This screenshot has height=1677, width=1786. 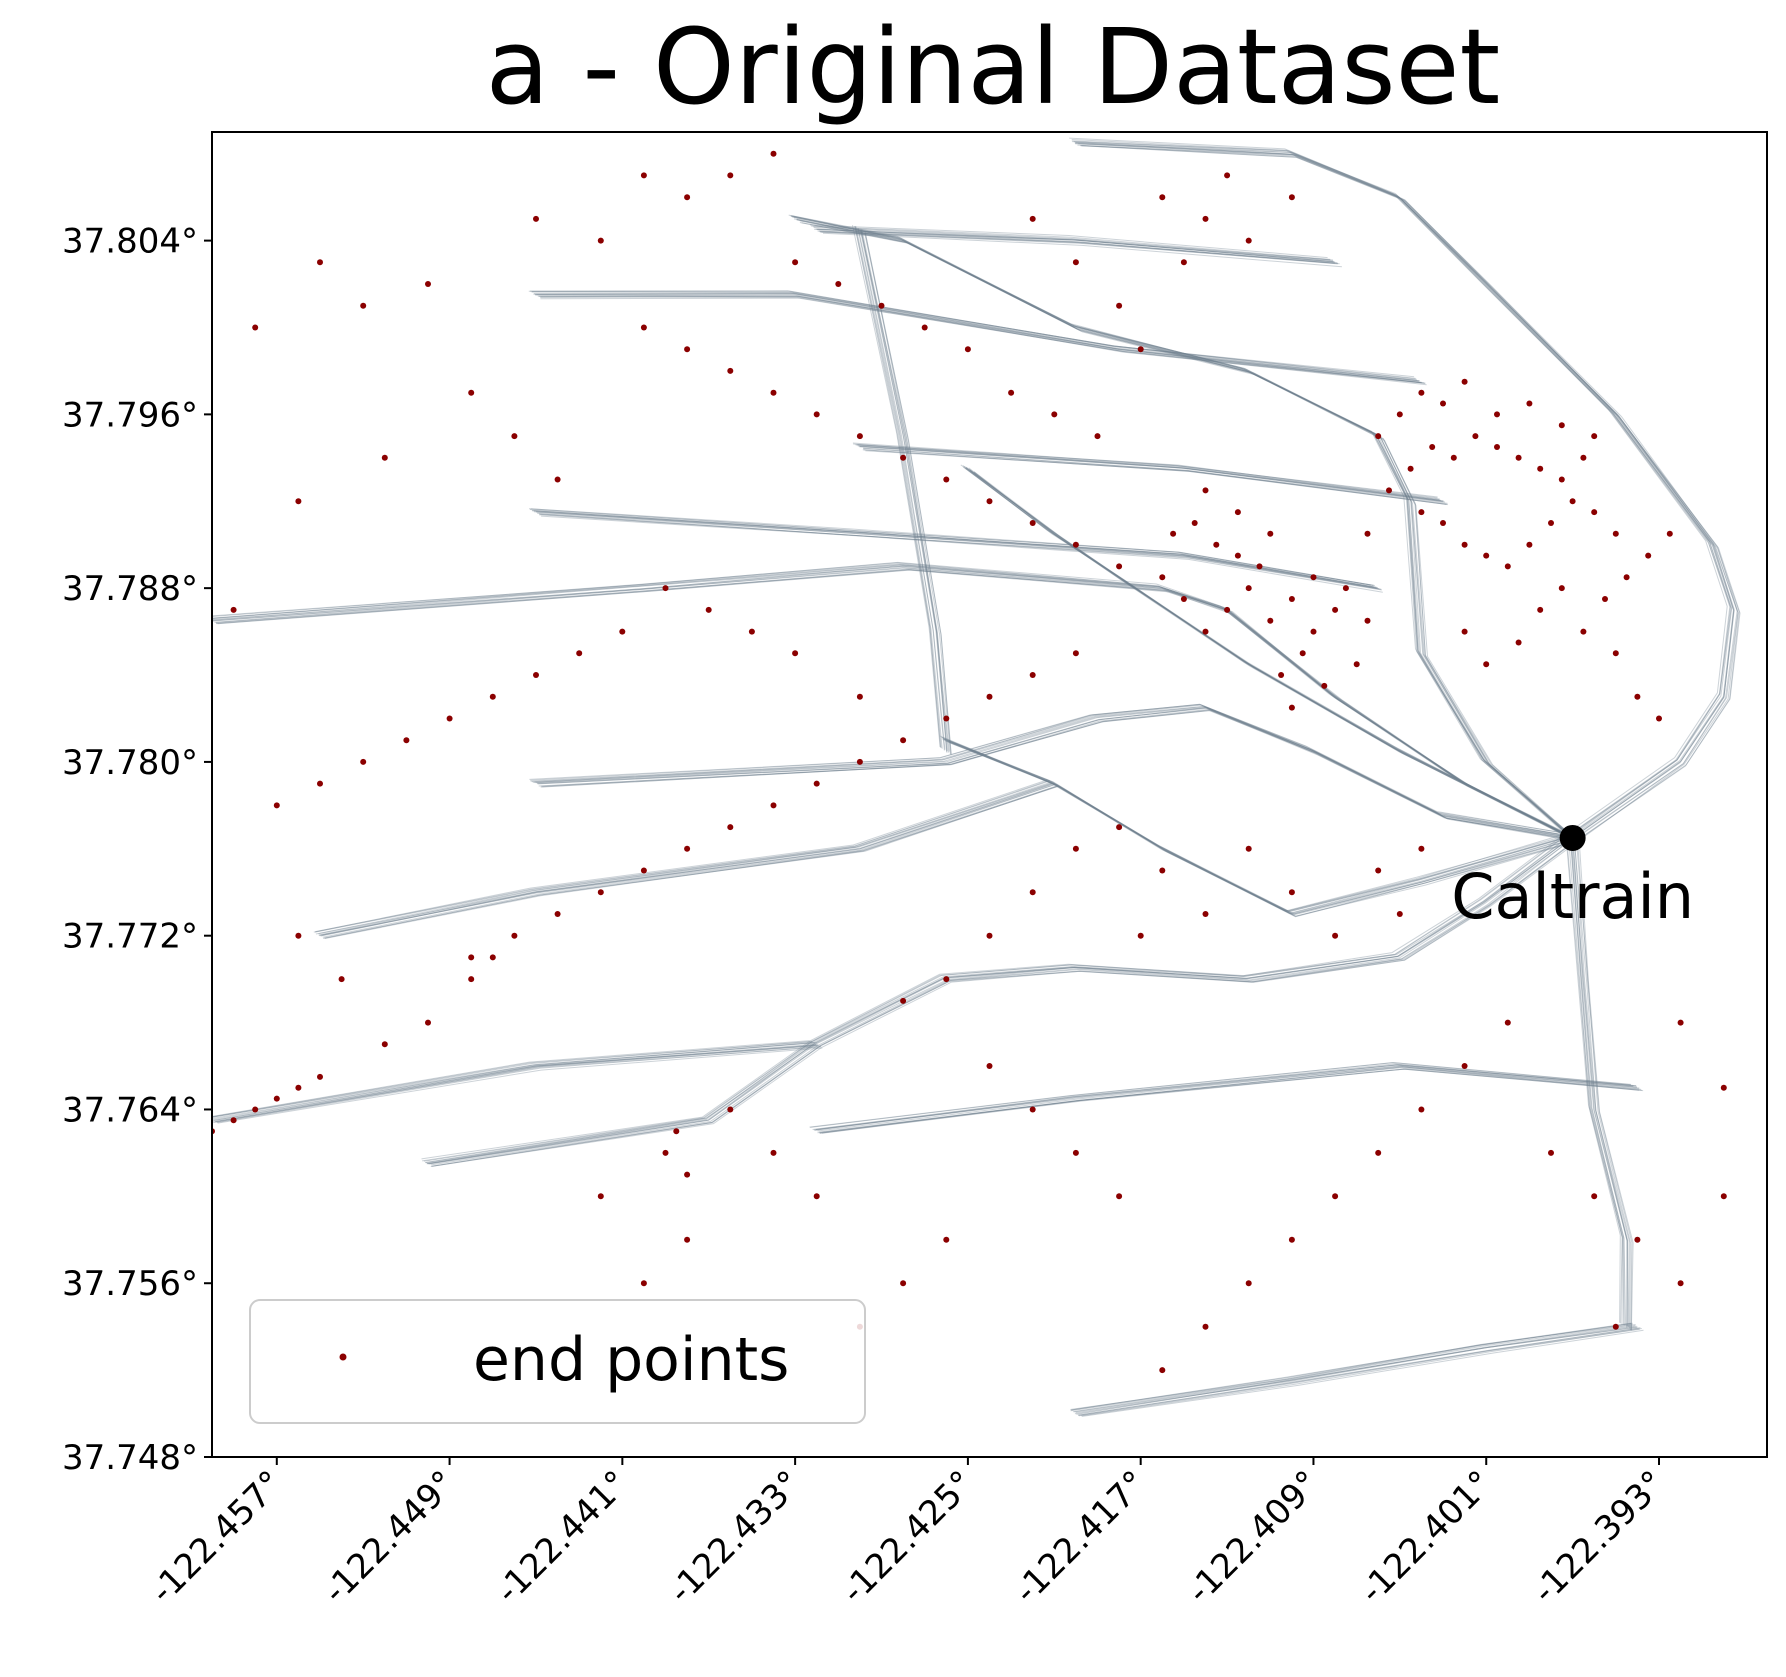 I want to click on flow-south-artery, so click(x=1599, y=1082).